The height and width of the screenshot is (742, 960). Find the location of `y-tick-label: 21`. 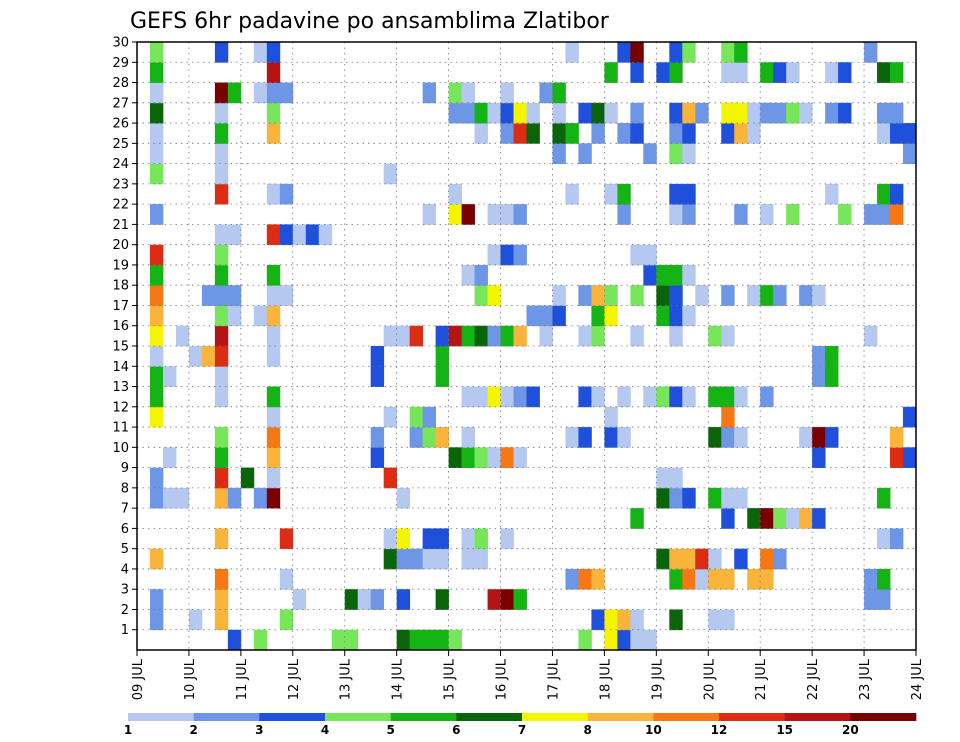

y-tick-label: 21 is located at coordinates (120, 225).